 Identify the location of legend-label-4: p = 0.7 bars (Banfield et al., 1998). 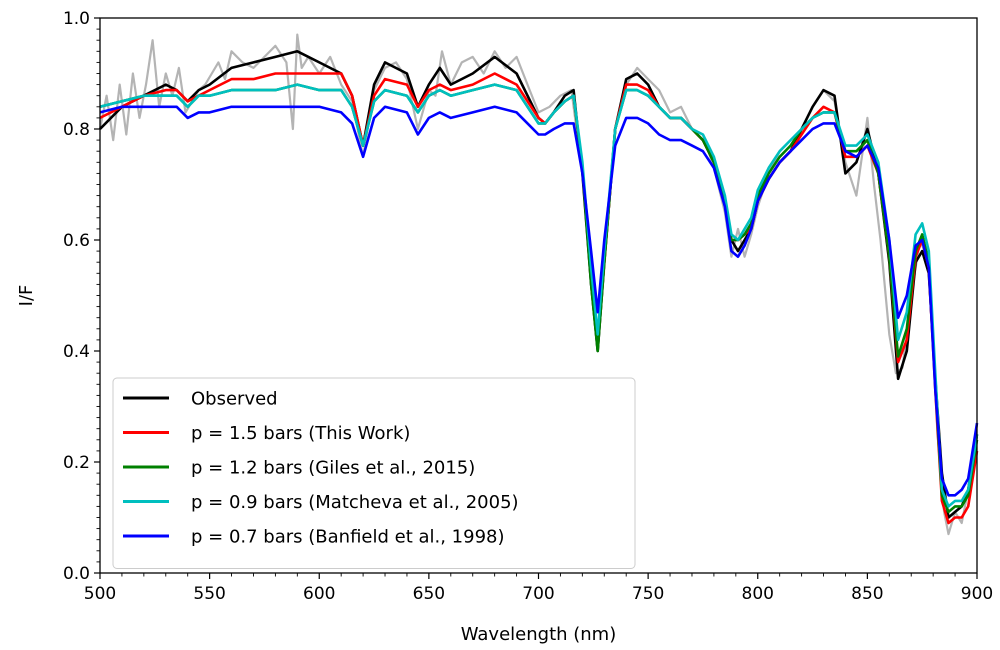
(348, 537).